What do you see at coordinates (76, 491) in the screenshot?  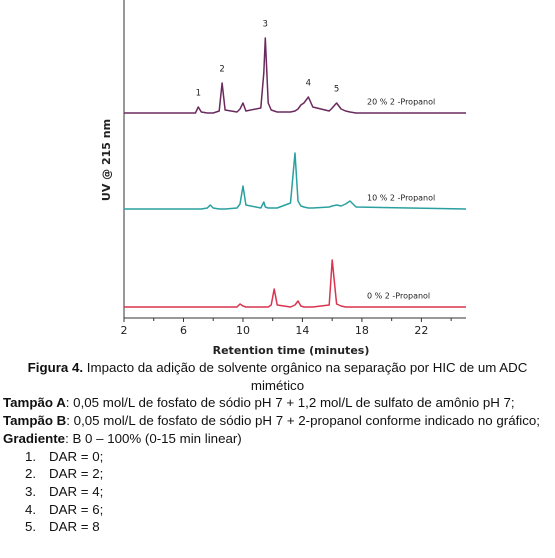 I see `list-text: DAR = 4;` at bounding box center [76, 491].